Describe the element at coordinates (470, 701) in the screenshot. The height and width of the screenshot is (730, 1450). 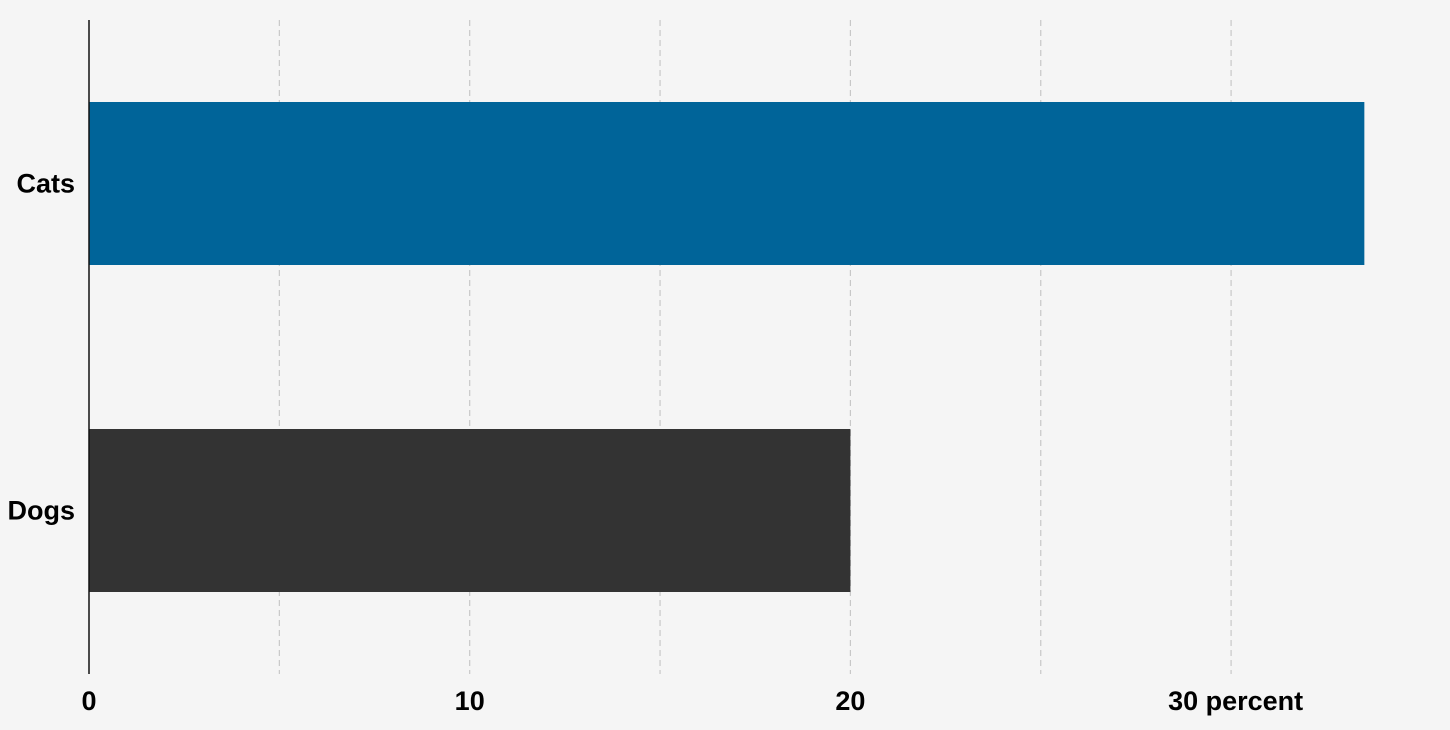
I see `x-tick-label: 10` at that location.